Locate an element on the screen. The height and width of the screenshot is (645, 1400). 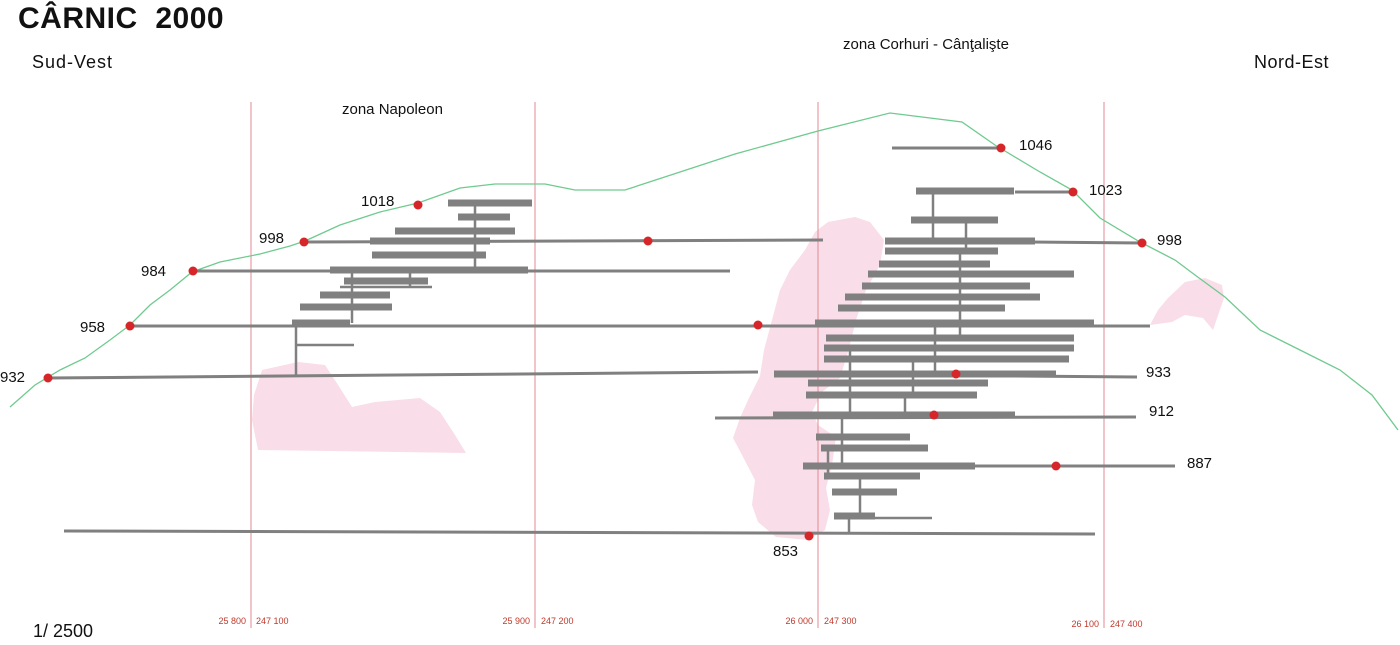
napoleon-stopes is located at coordinates (412, 263).